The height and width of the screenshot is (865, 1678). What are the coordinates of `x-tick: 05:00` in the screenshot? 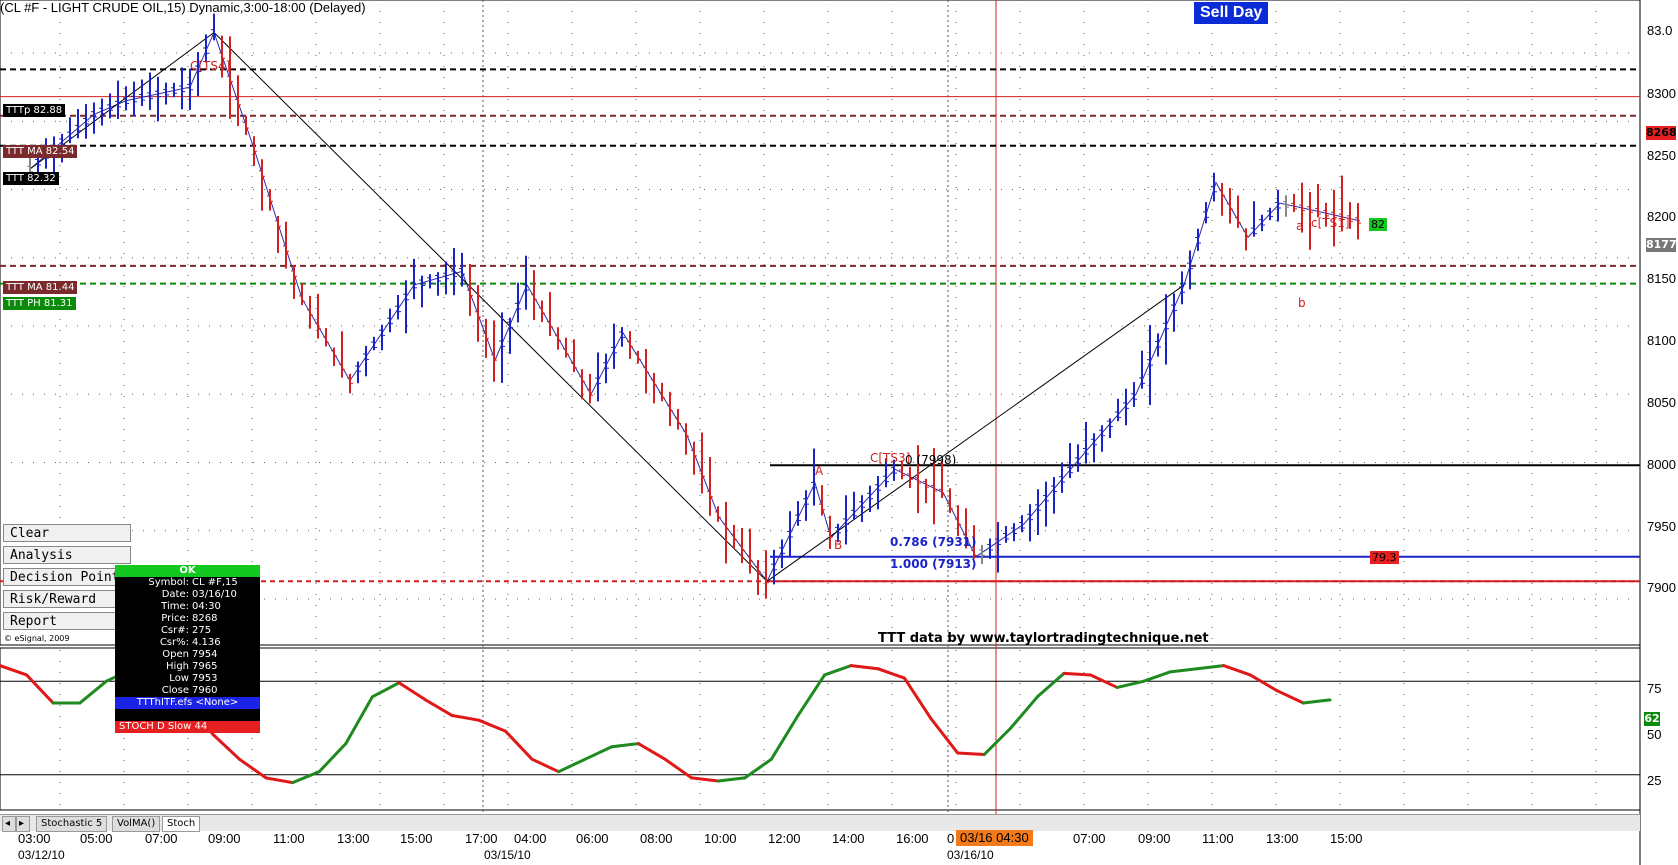 It's located at (96, 838).